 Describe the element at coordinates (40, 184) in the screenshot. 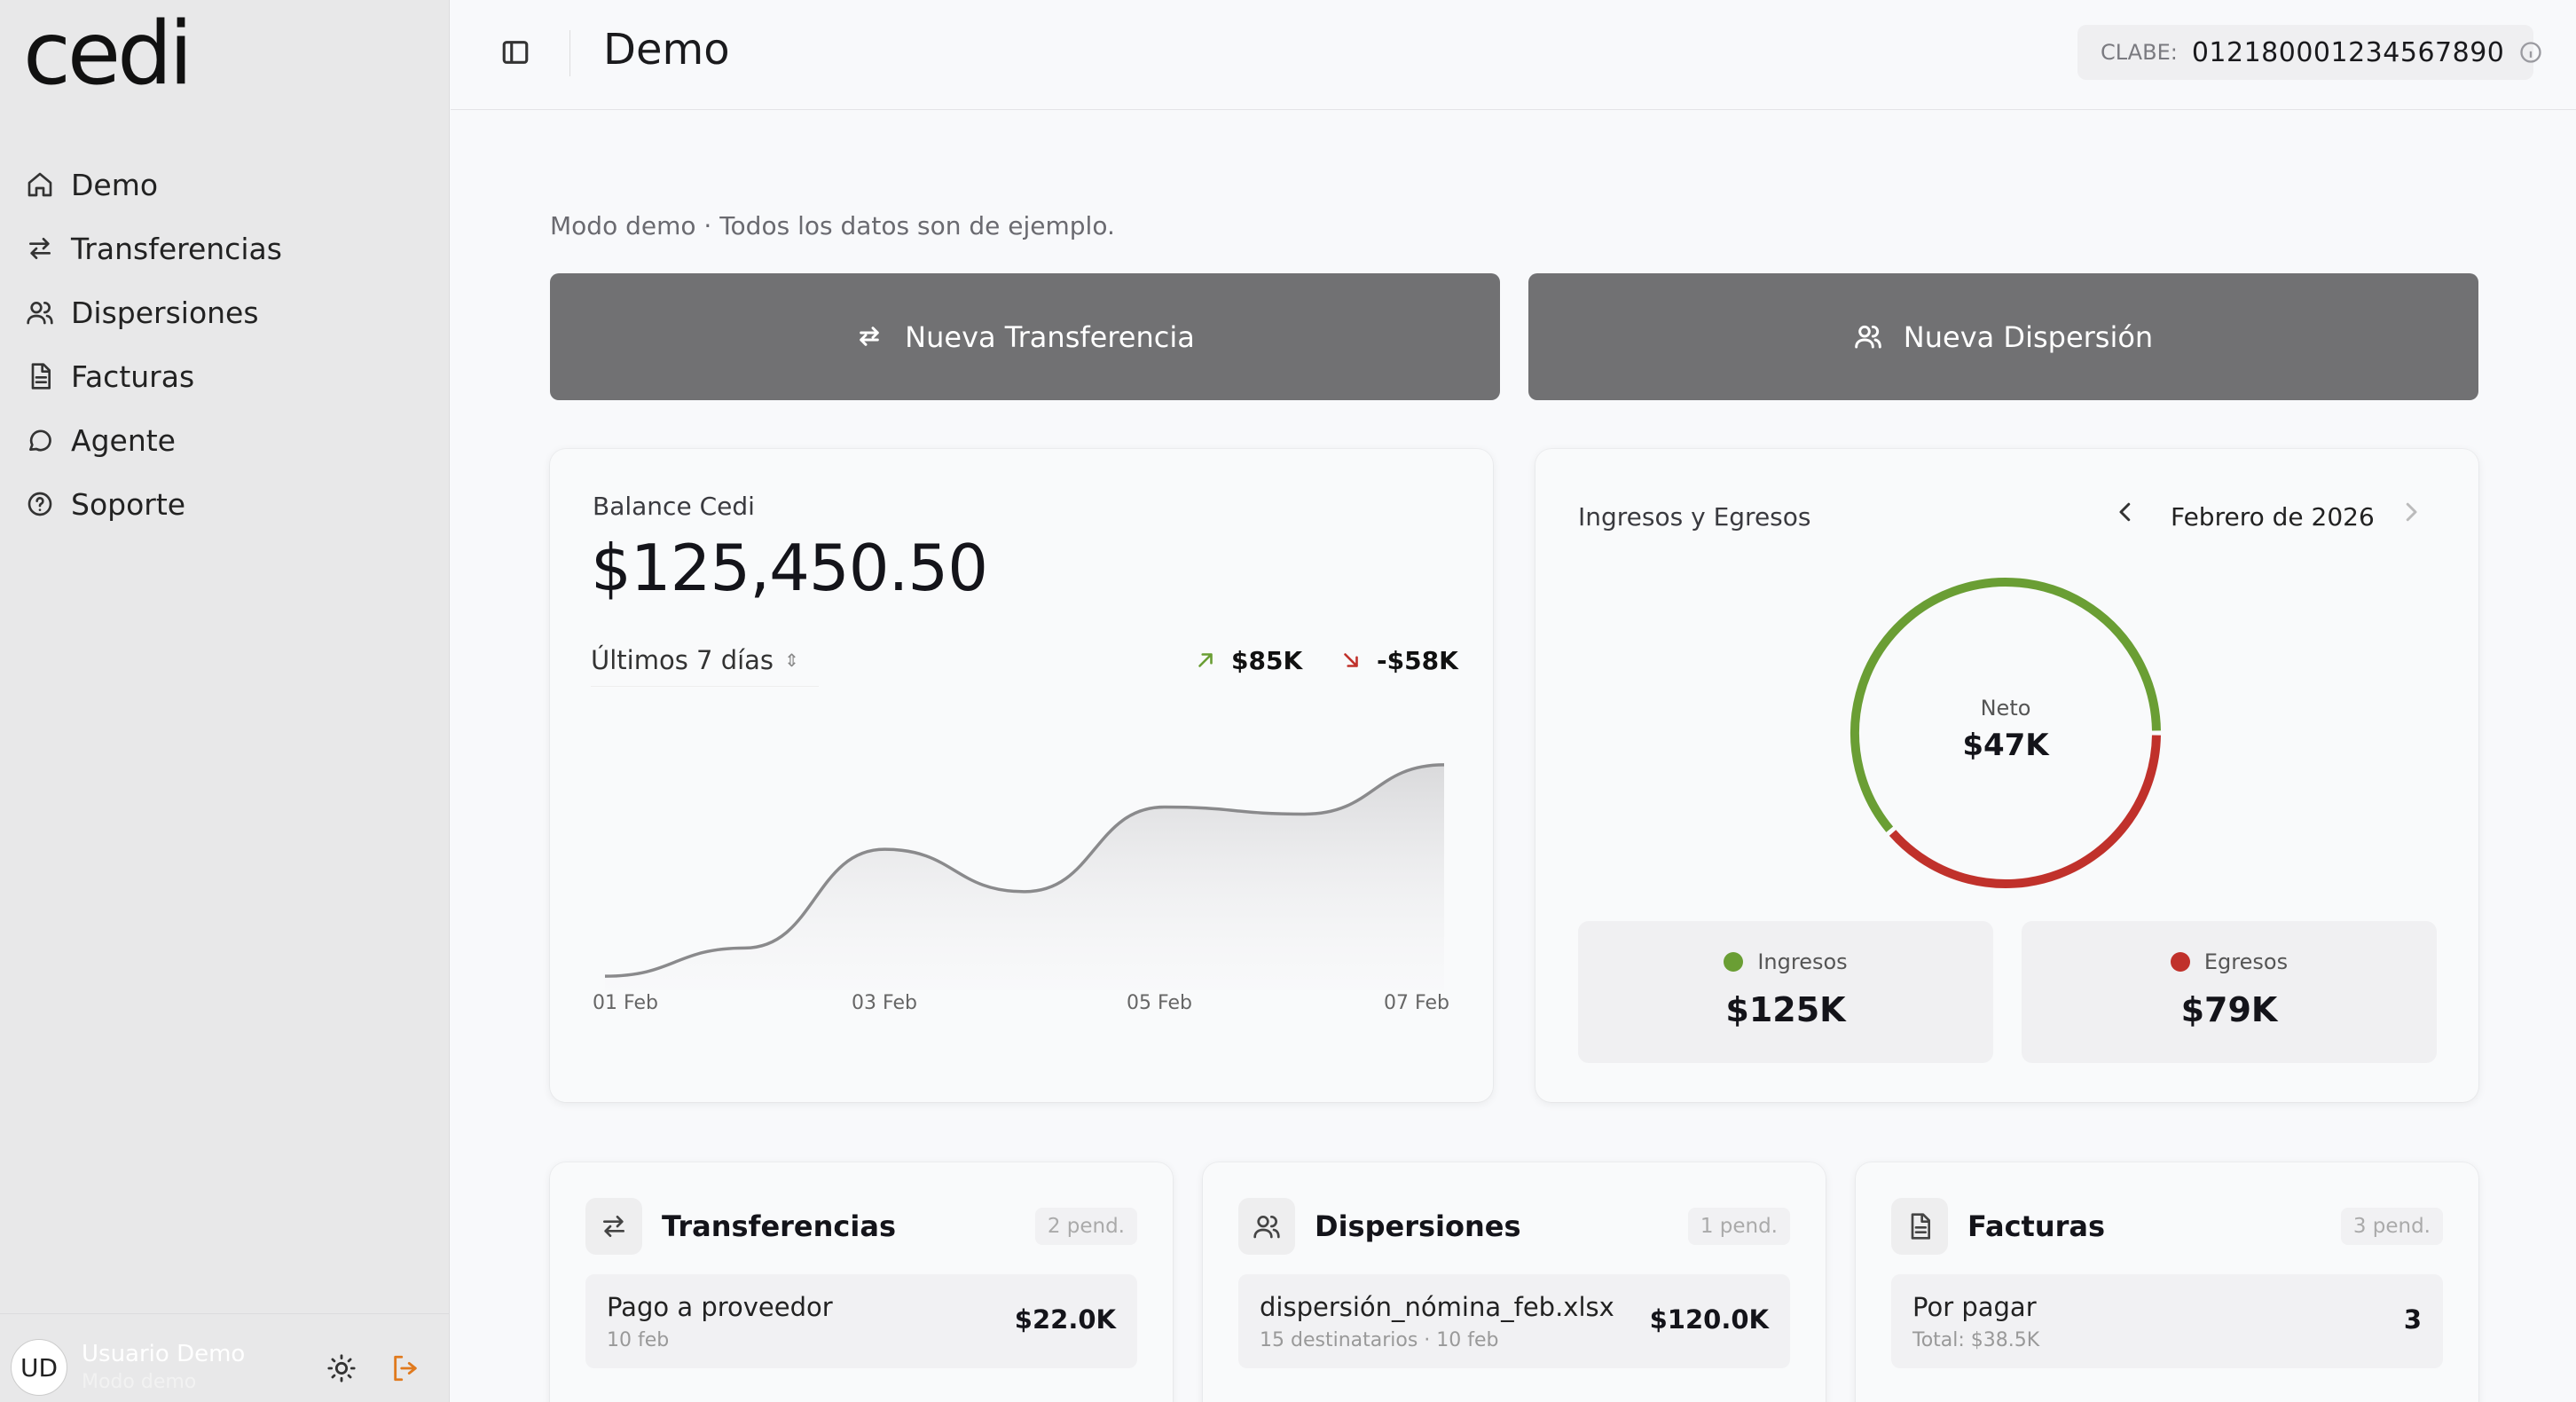

I see `home-icon` at that location.